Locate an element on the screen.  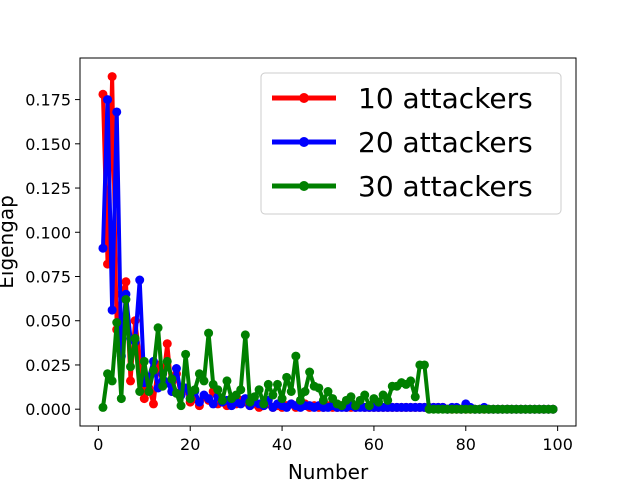
x-tick-label-3: 40 is located at coordinates (282, 444).